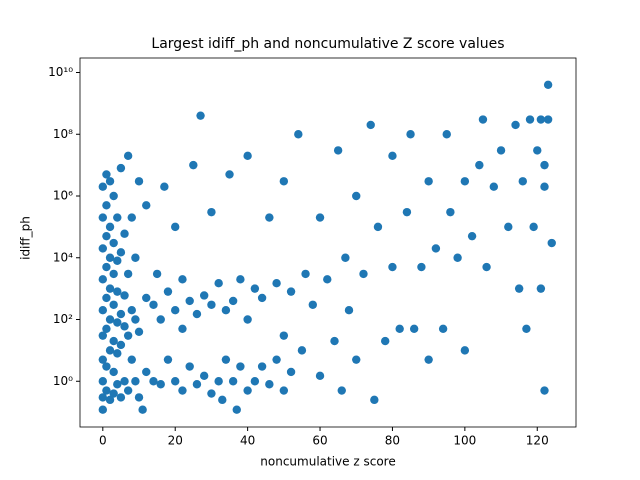  What do you see at coordinates (464, 441) in the screenshot?
I see `x-tick-label: 100` at bounding box center [464, 441].